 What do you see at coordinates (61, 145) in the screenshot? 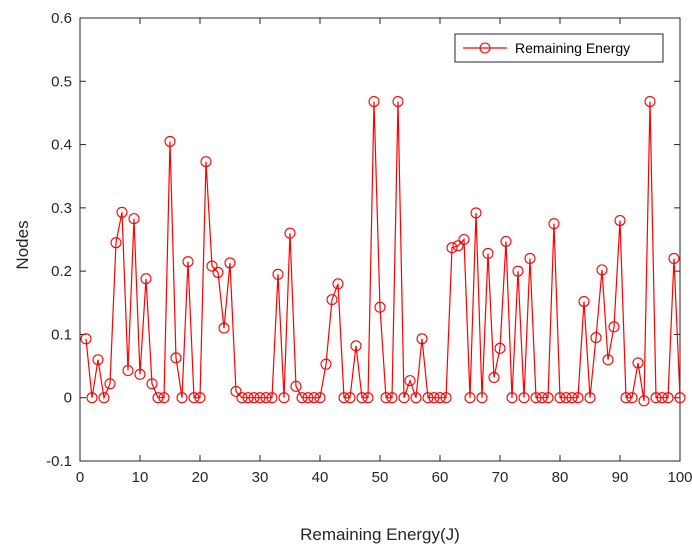
I see `y-tick-label: 0.4` at bounding box center [61, 145].